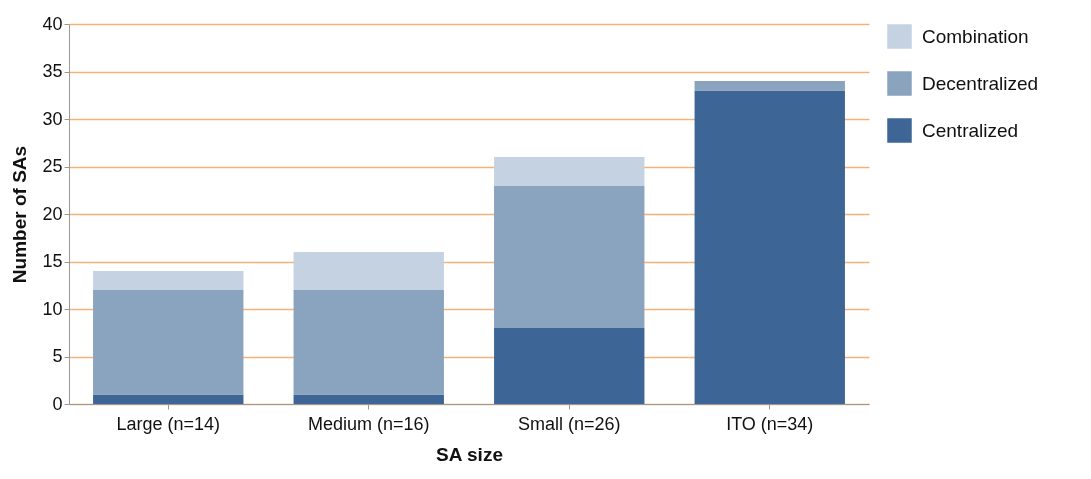  I want to click on y-tick-label: 15, so click(52, 261).